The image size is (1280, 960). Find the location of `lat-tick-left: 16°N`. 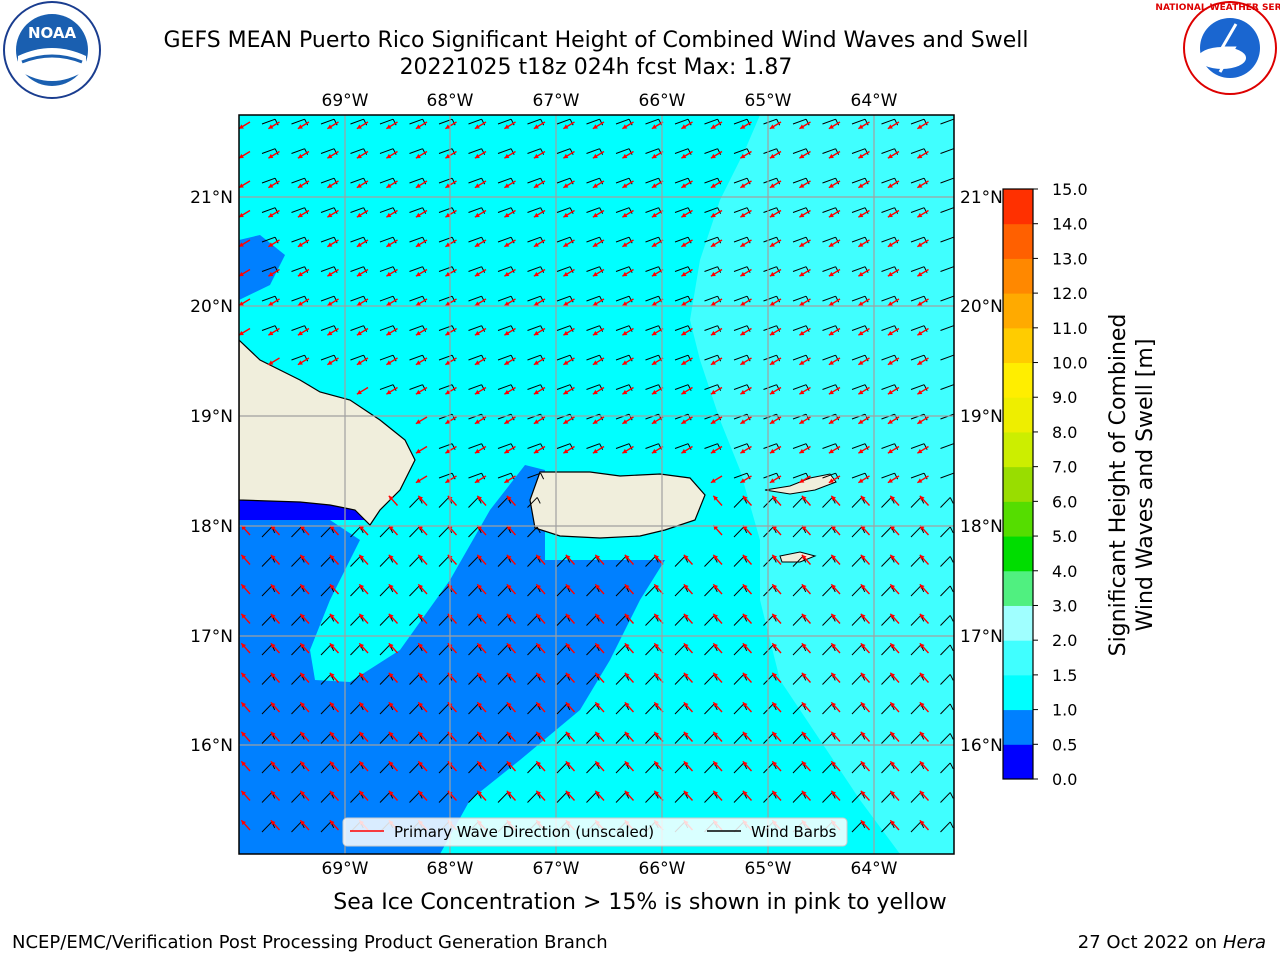

lat-tick-left: 16°N is located at coordinates (211, 746).